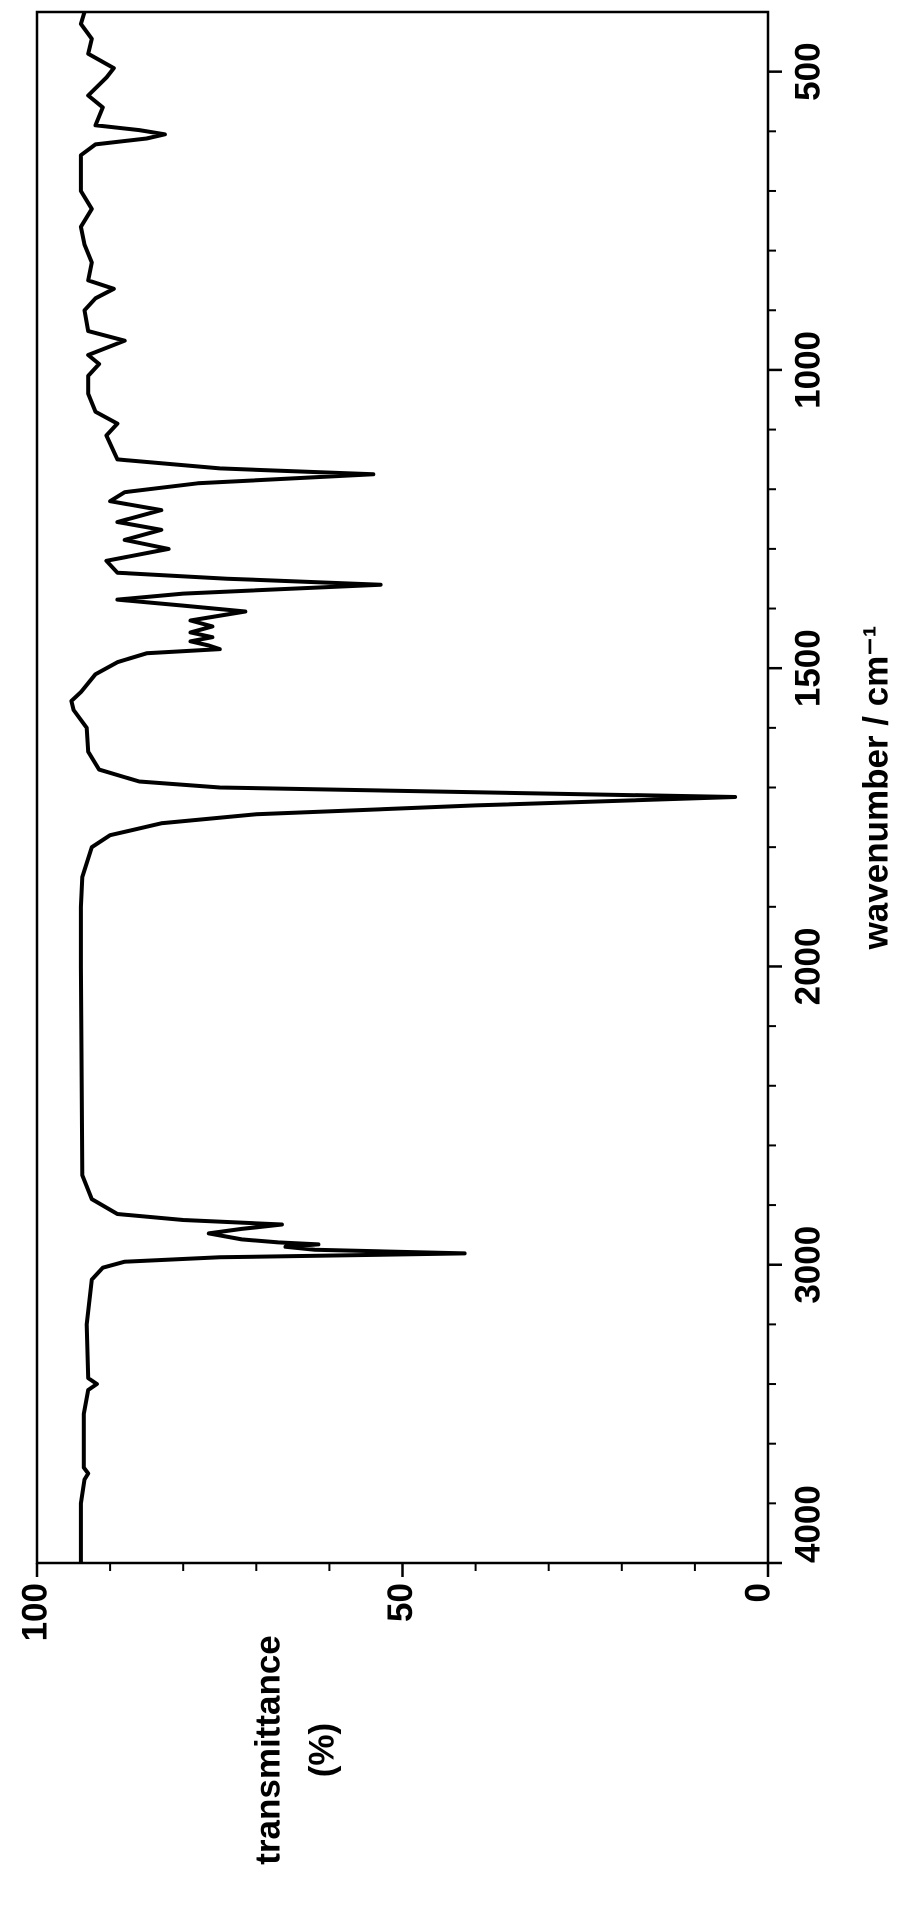 This screenshot has height=1926, width=905. What do you see at coordinates (757, 1592) in the screenshot?
I see `y-tick-label: 0` at bounding box center [757, 1592].